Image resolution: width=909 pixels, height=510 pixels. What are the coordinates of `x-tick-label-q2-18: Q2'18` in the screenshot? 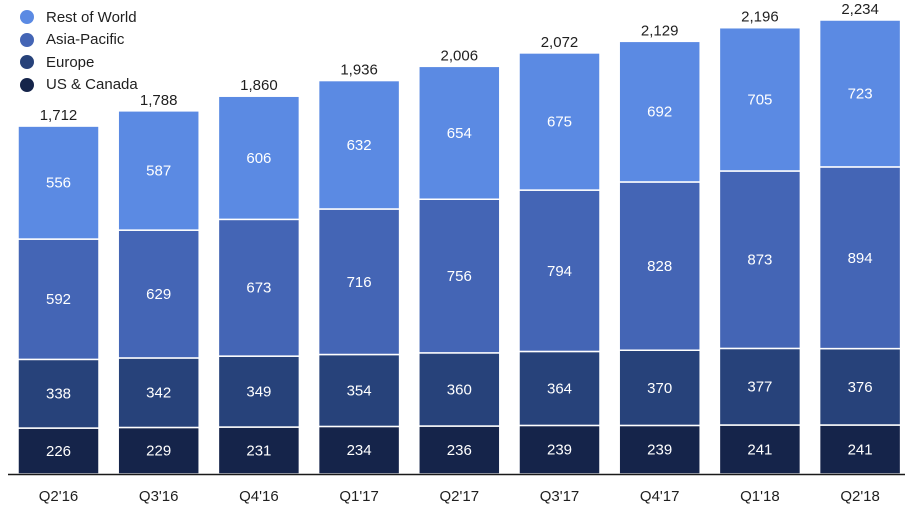 It's located at (860, 496).